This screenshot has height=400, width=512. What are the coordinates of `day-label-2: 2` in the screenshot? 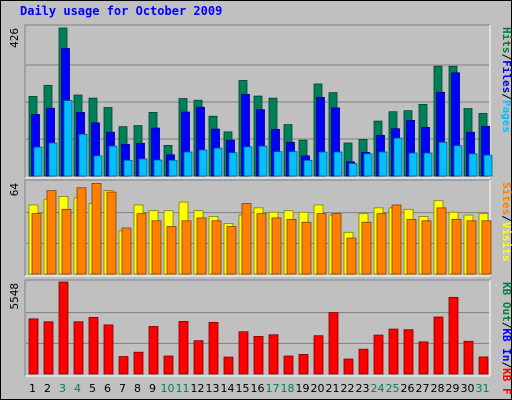 It's located at (47, 388).